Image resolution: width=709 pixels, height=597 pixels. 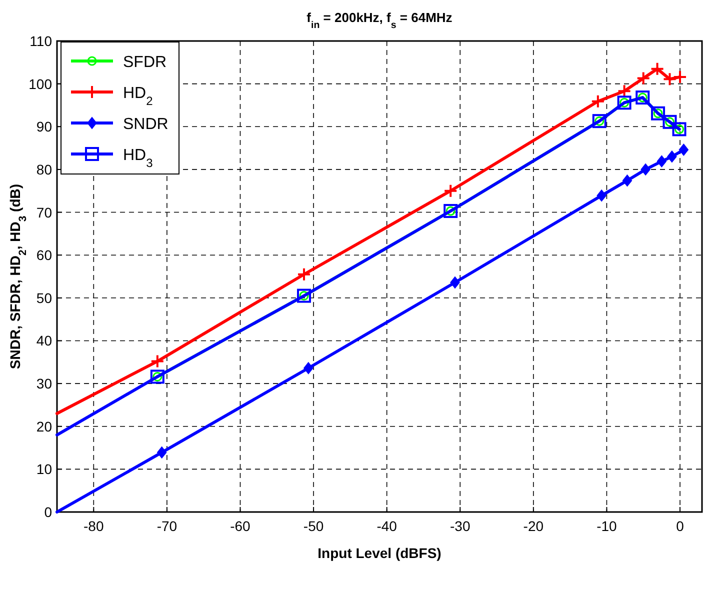 I want to click on y-tick-label: 80, so click(x=44, y=169).